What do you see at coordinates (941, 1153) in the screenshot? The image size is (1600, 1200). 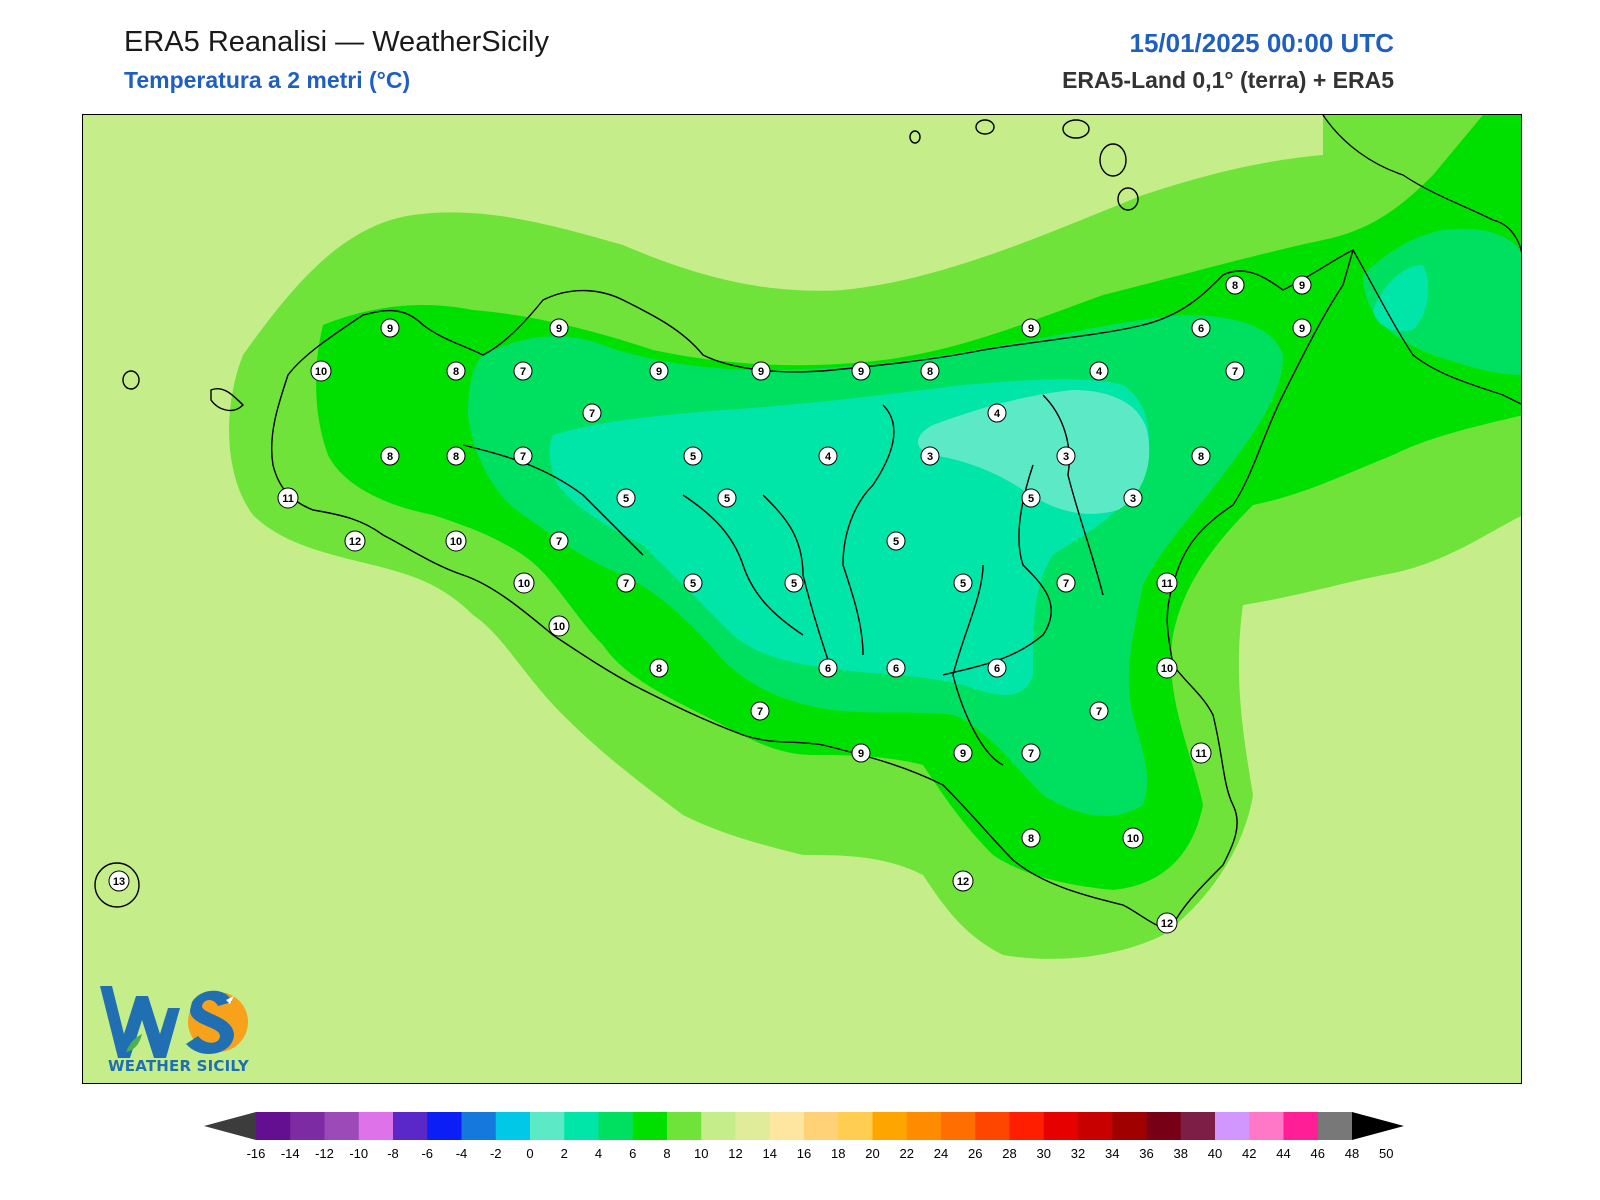 I see `colorbar-tick-label: 24` at bounding box center [941, 1153].